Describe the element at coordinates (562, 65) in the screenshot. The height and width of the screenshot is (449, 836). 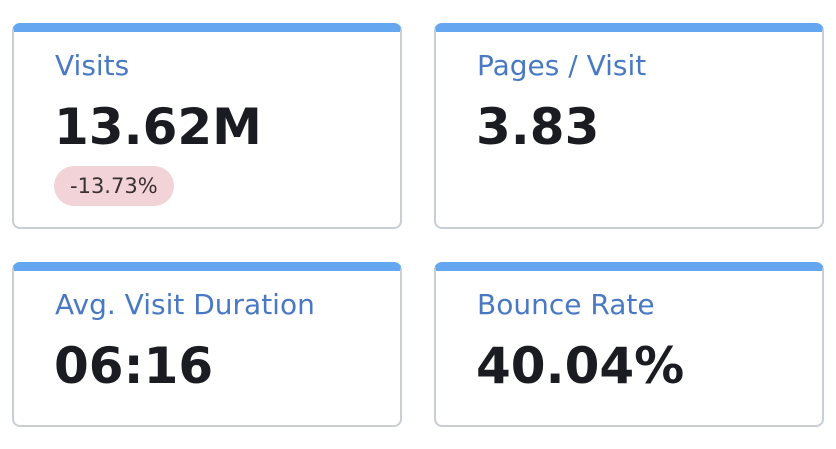
I see `metric-label: Pages / Visit` at that location.